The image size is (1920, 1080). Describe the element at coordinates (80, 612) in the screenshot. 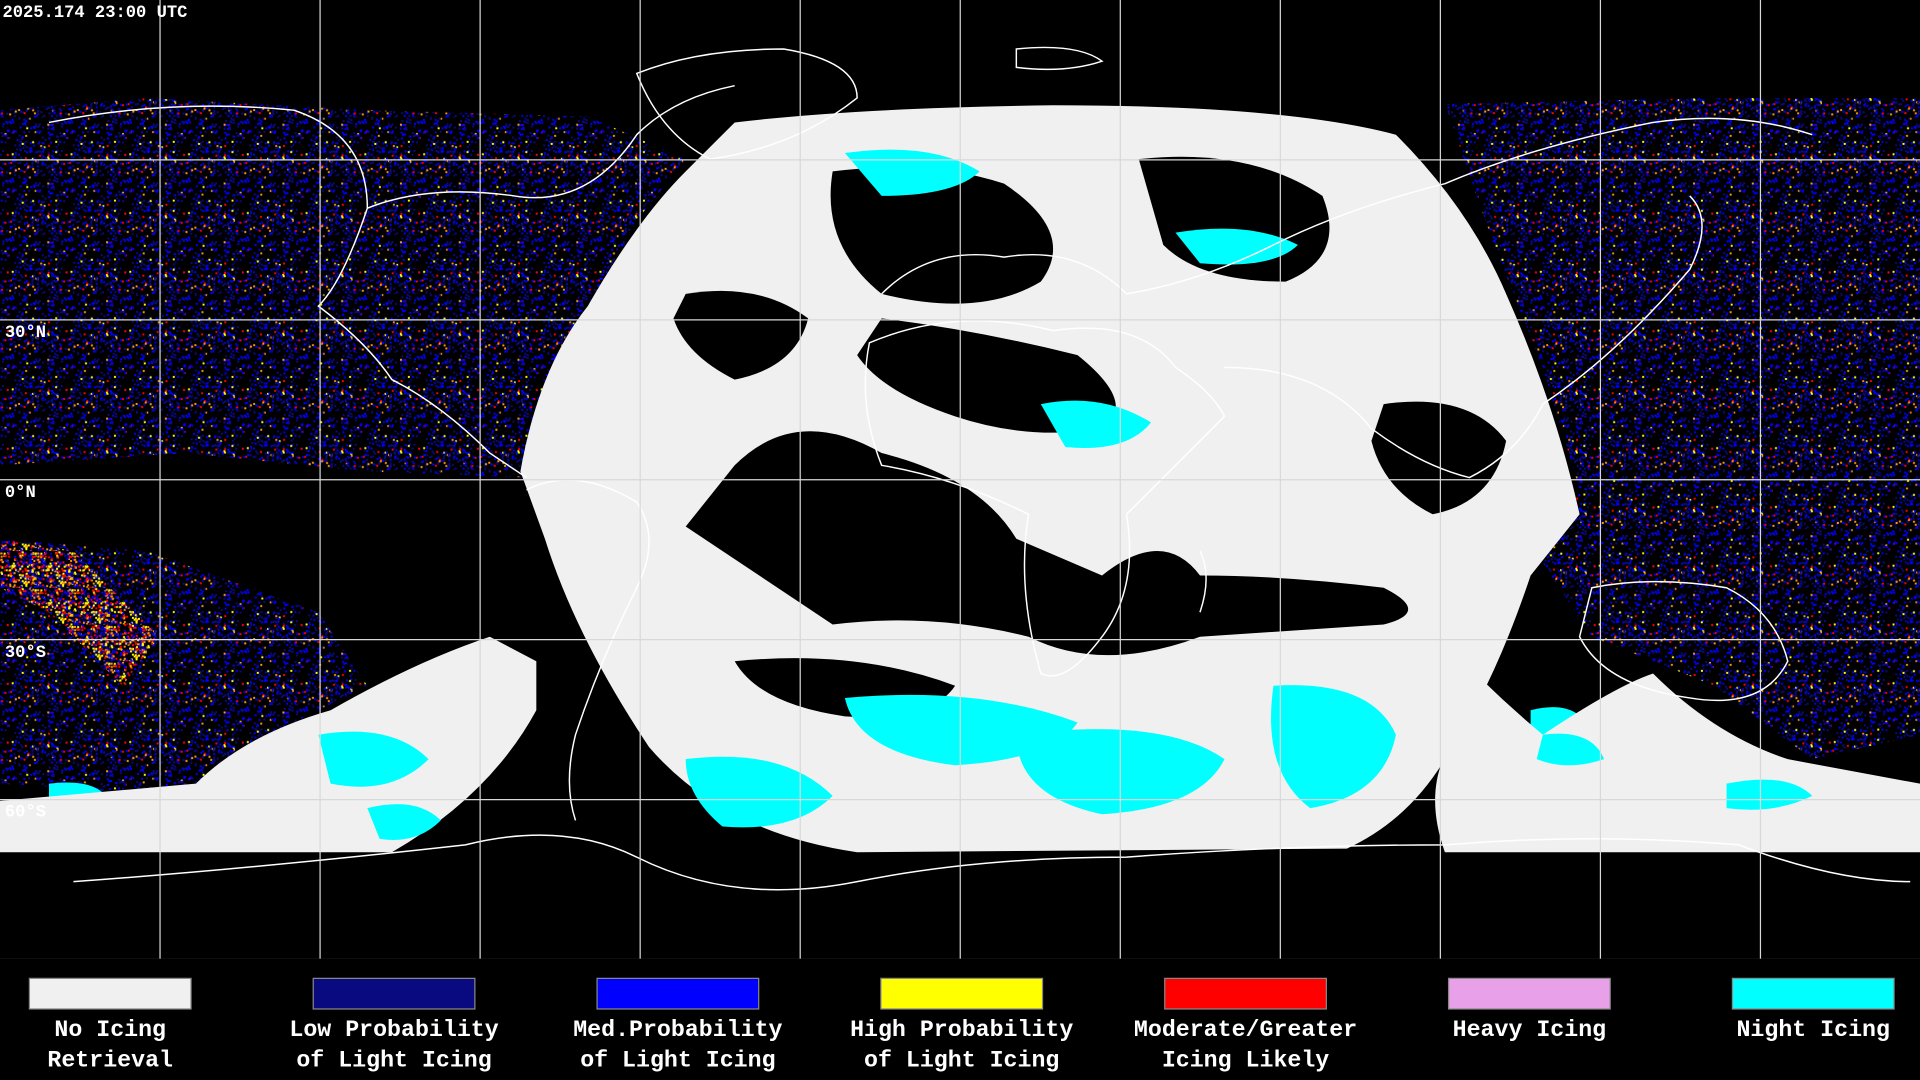

I see `icing-noise-high` at that location.